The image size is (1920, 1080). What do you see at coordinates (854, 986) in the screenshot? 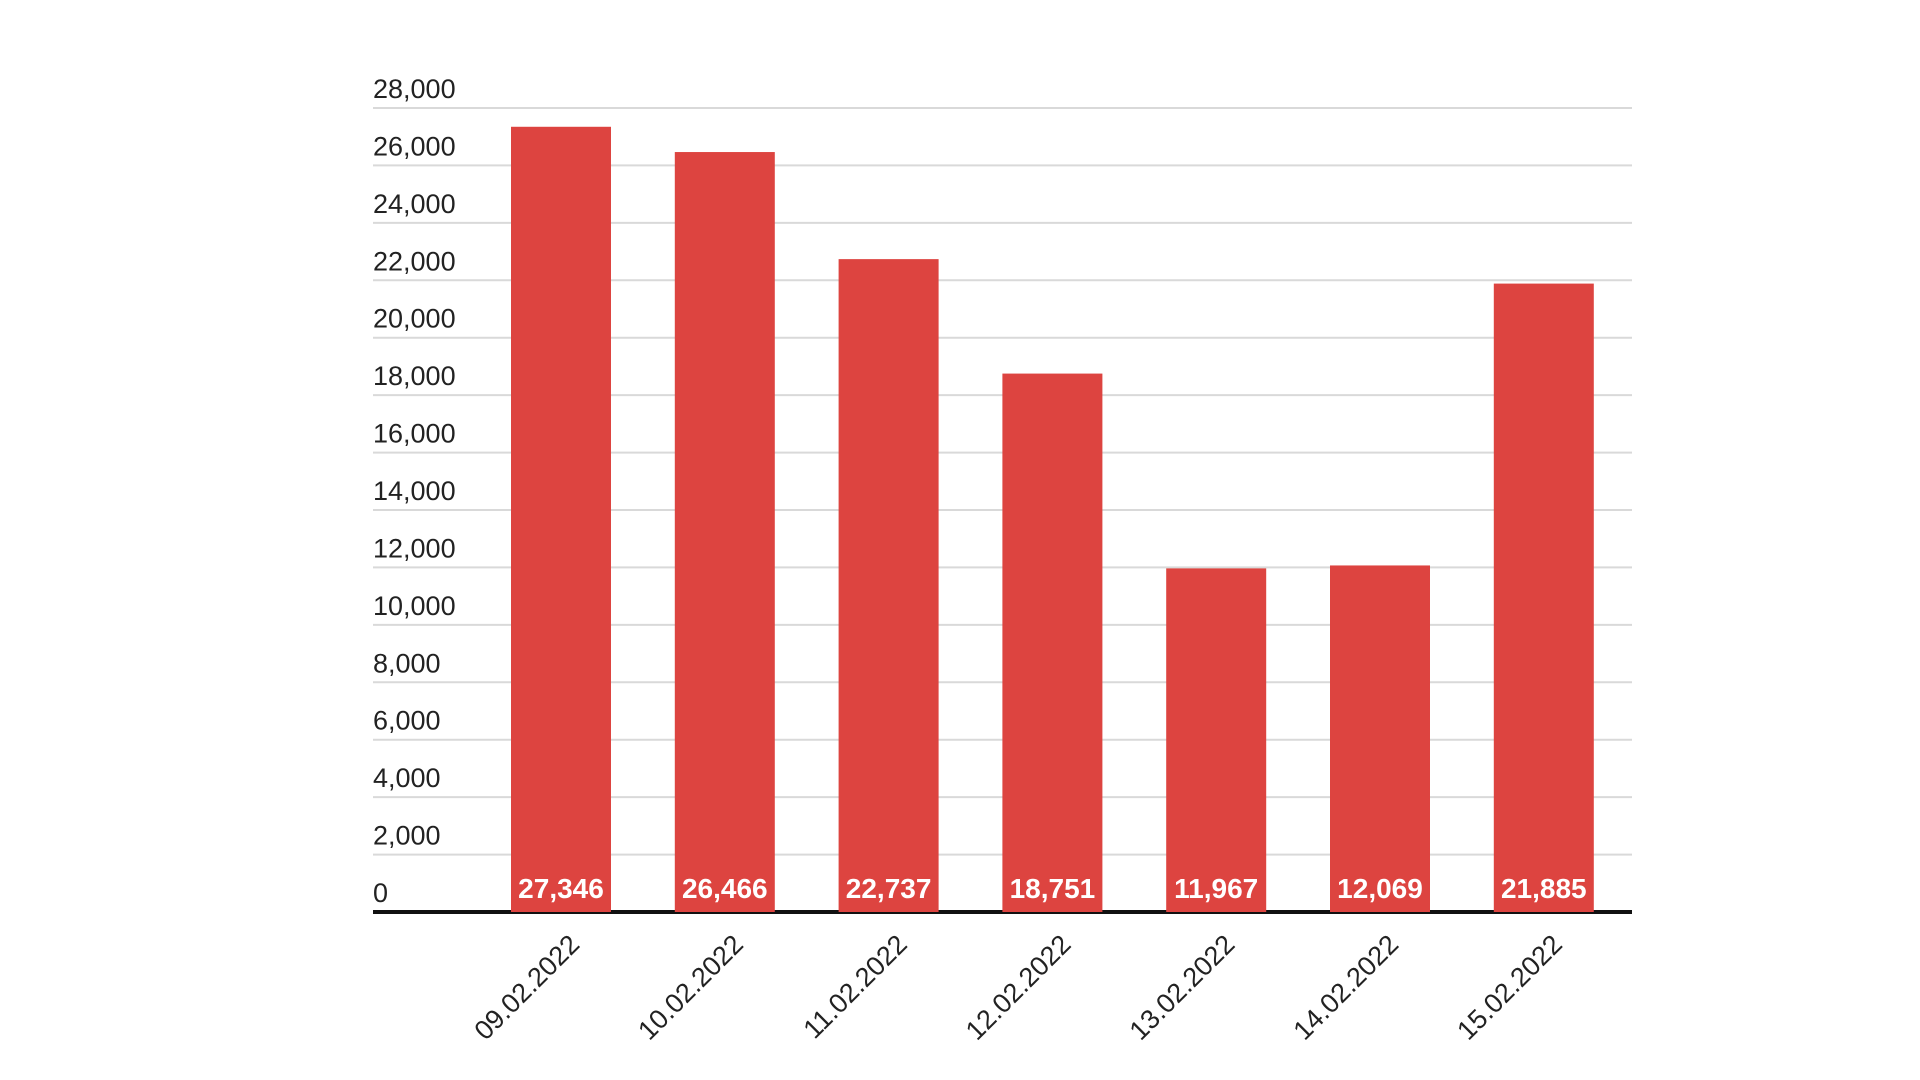
I see `x-tick-label: 11.02.2022` at bounding box center [854, 986].